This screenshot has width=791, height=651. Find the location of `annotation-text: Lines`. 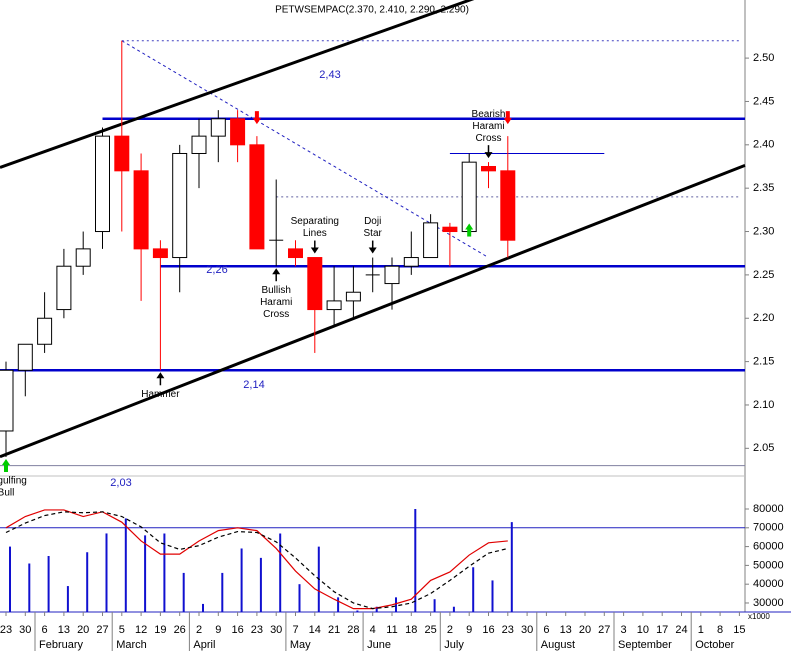

annotation-text: Lines is located at coordinates (315, 233).